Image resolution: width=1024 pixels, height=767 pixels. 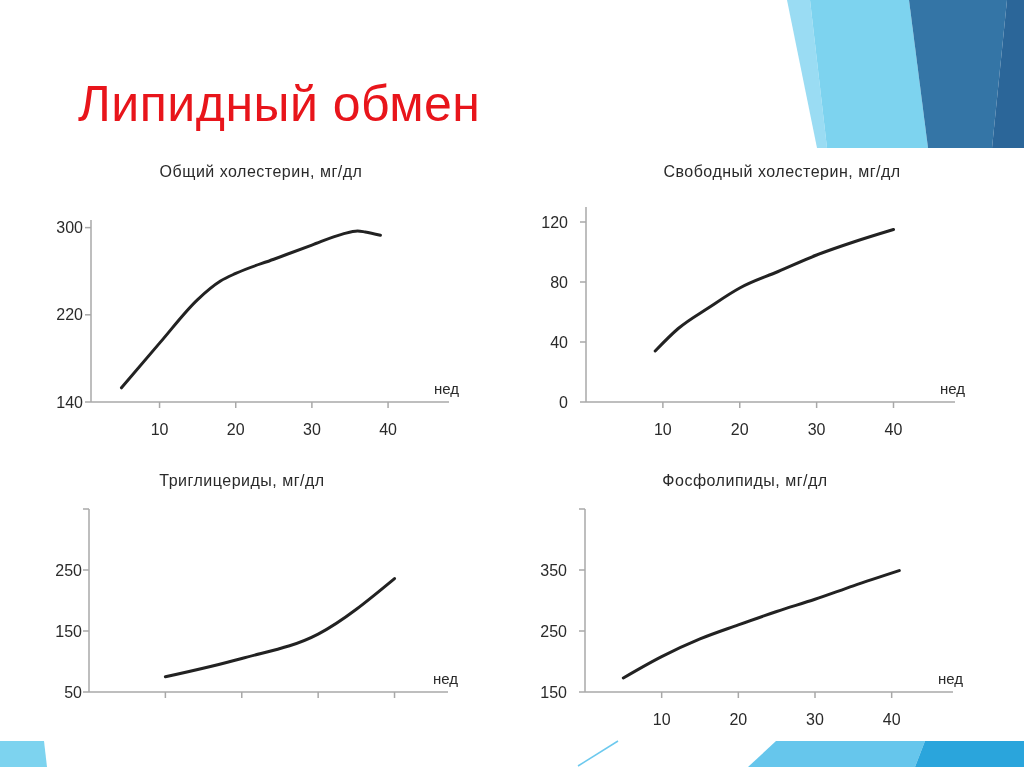 What do you see at coordinates (70, 315) in the screenshot?
I see `y-tick-label: 220` at bounding box center [70, 315].